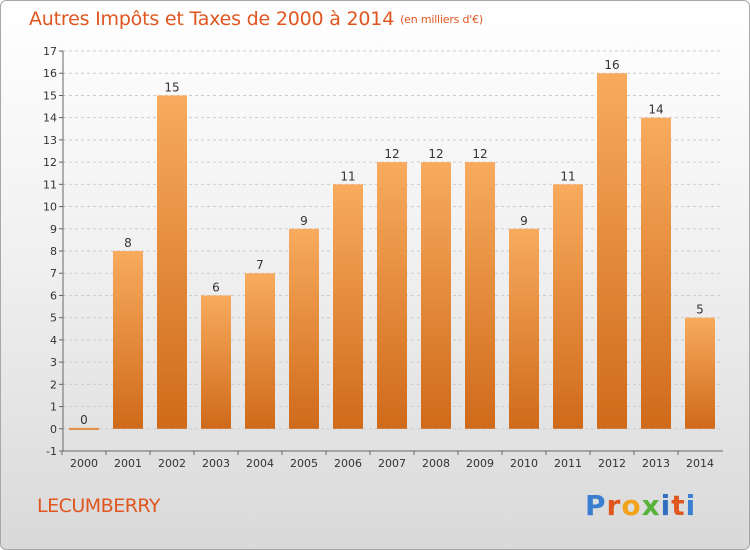 This screenshot has width=750, height=550. What do you see at coordinates (128, 463) in the screenshot?
I see `x-tick-label-2001: 2001` at bounding box center [128, 463].